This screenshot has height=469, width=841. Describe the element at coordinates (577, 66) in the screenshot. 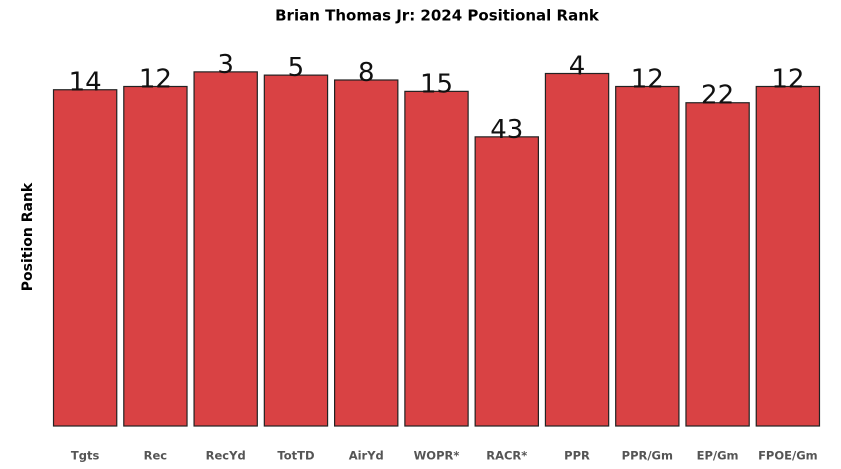

I see `value-label: 4` at that location.